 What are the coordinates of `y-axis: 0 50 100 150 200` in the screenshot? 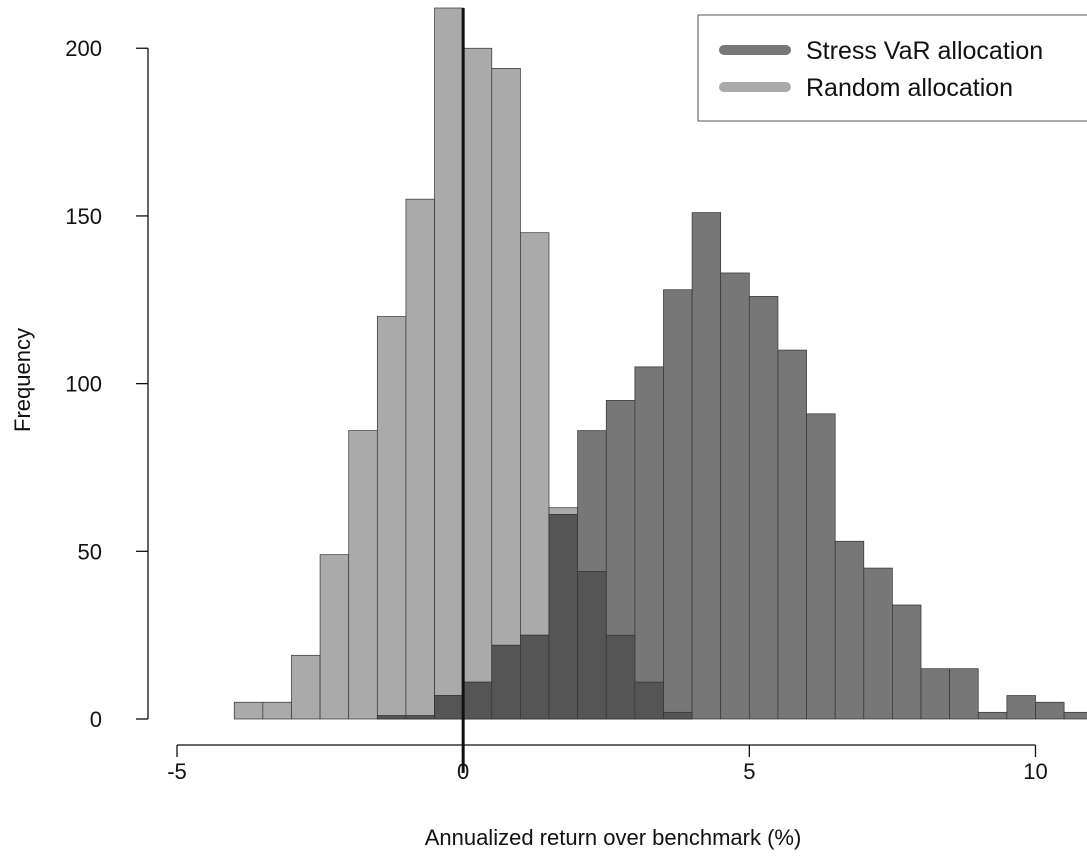 It's located at (107, 384).